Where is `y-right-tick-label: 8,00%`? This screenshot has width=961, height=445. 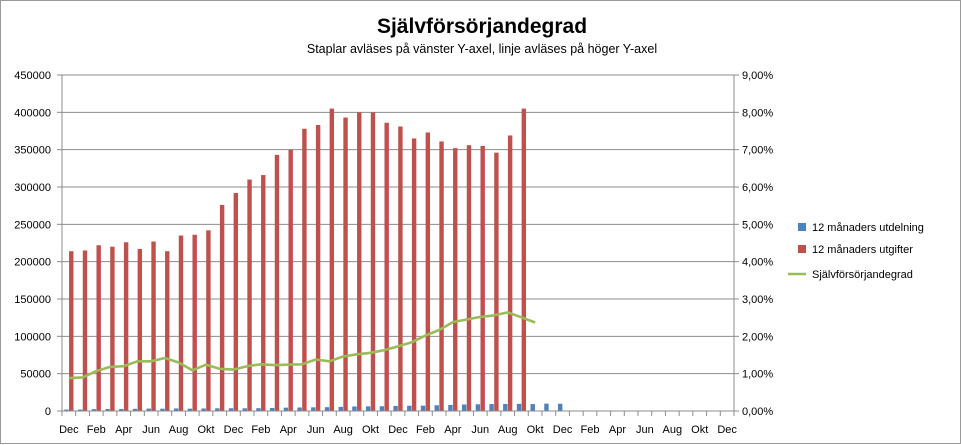 y-right-tick-label: 8,00% is located at coordinates (757, 113).